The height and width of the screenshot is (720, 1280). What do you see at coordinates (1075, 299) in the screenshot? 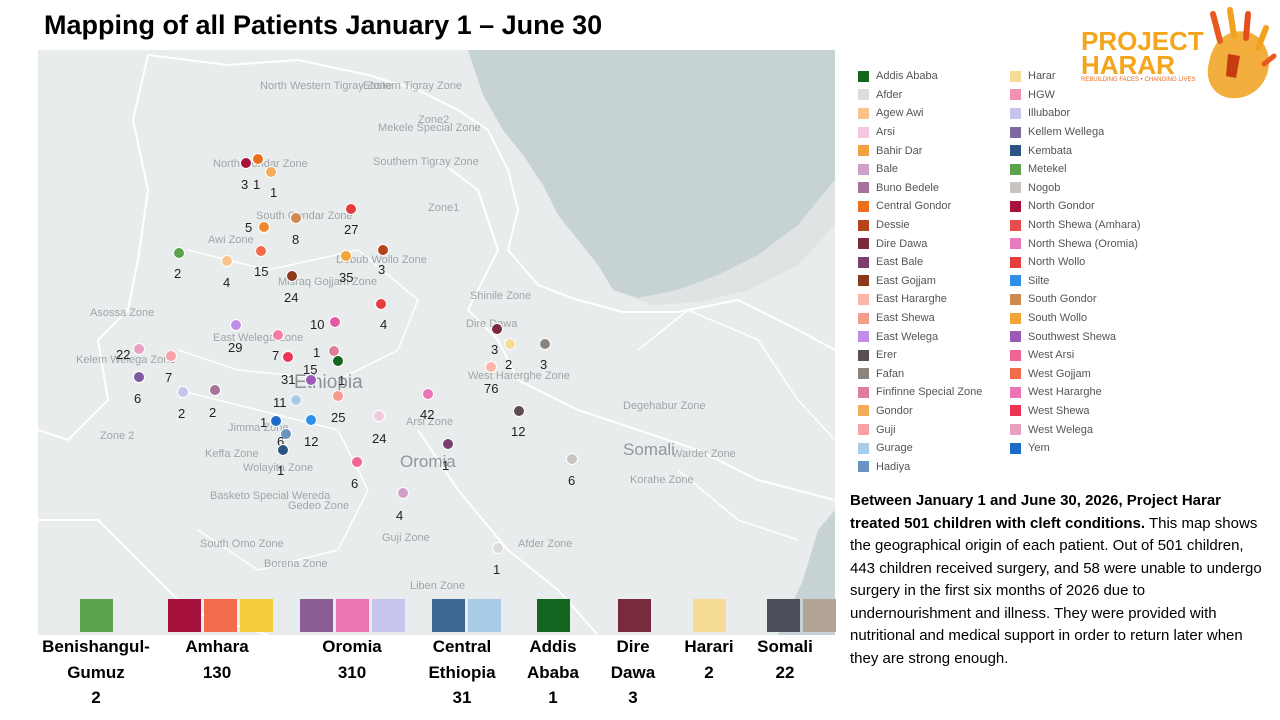
I see `legend-item: South Gondor` at bounding box center [1075, 299].